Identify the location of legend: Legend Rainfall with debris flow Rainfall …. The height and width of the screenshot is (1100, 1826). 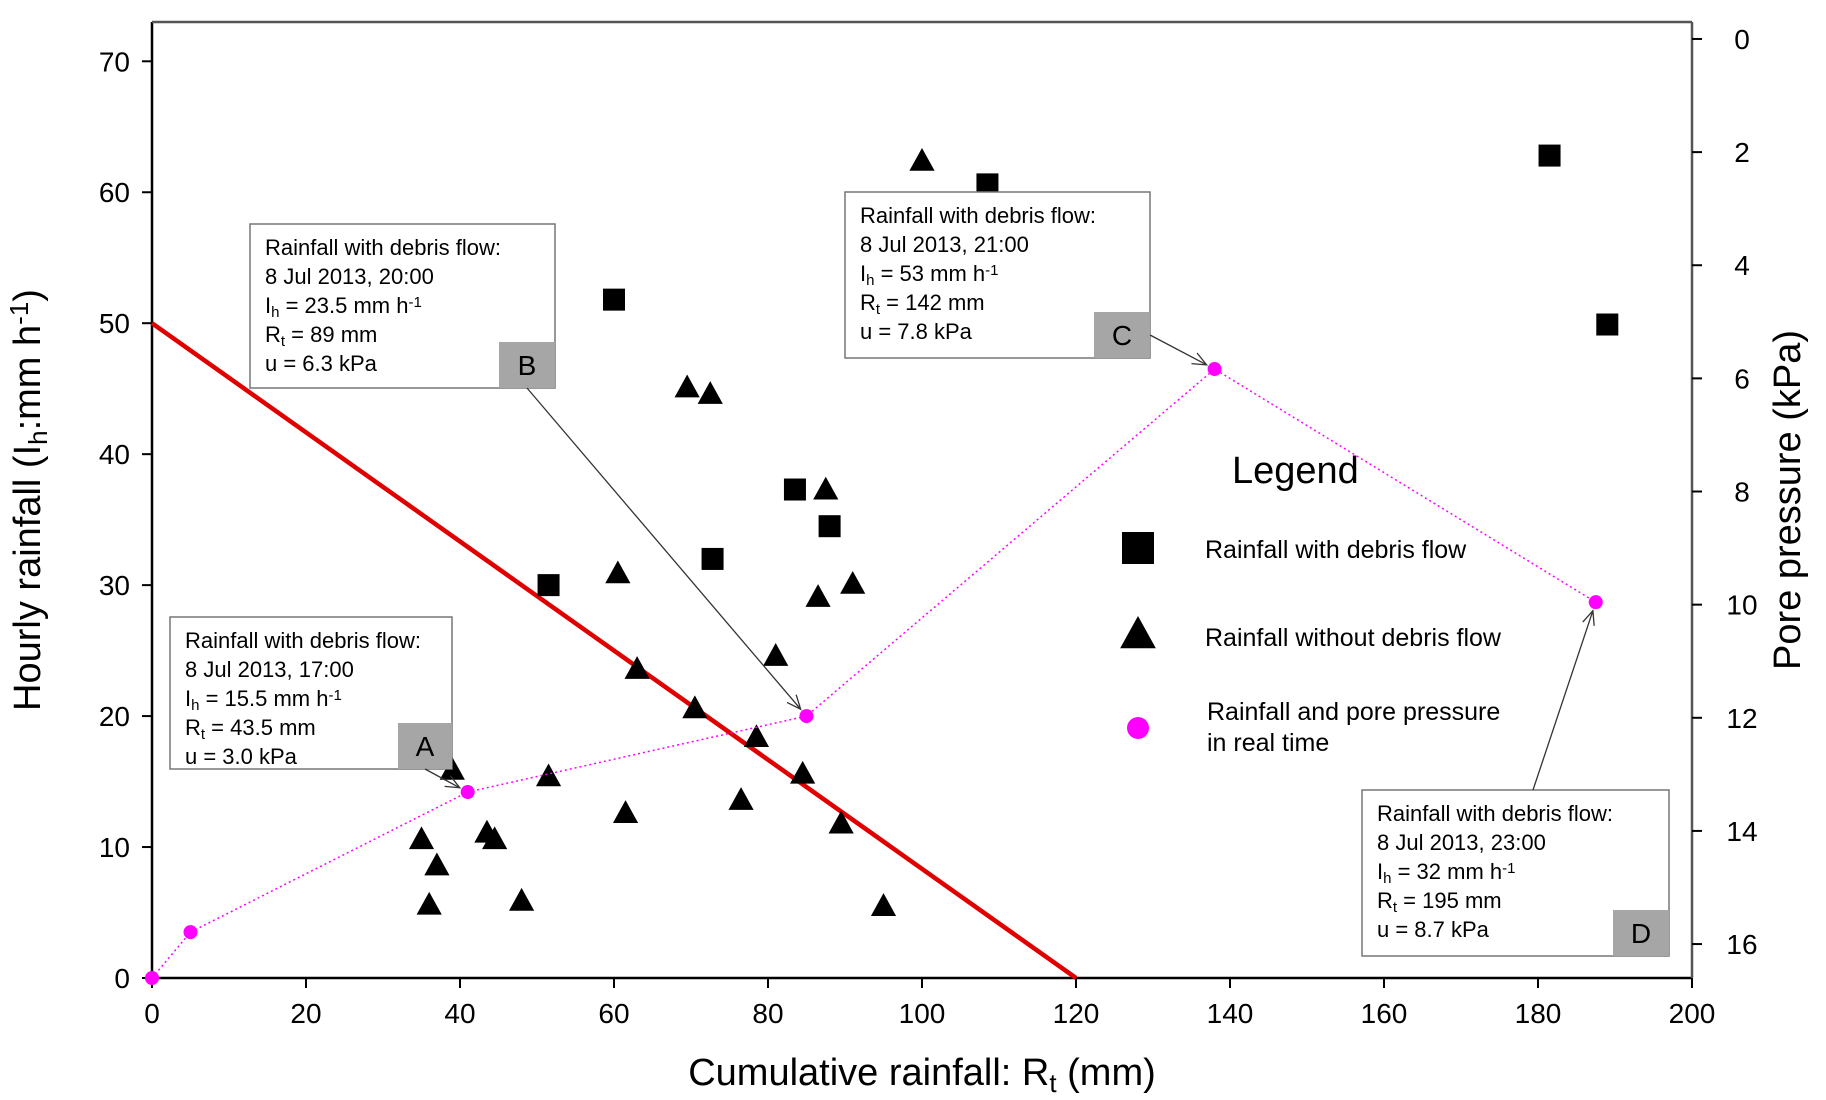
(1311, 603).